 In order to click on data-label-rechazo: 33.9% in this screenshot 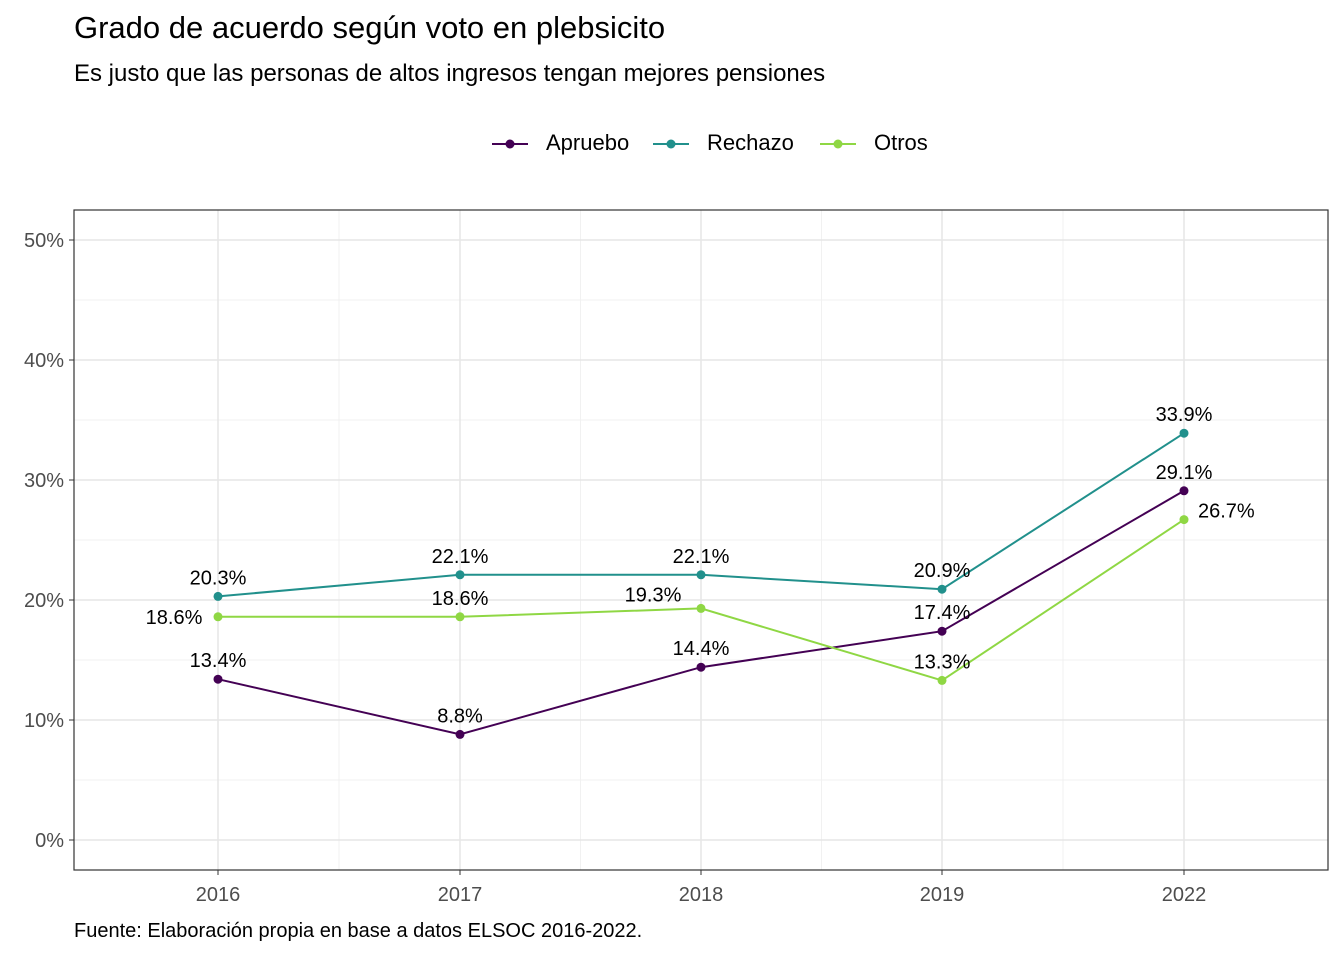, I will do `click(1184, 415)`.